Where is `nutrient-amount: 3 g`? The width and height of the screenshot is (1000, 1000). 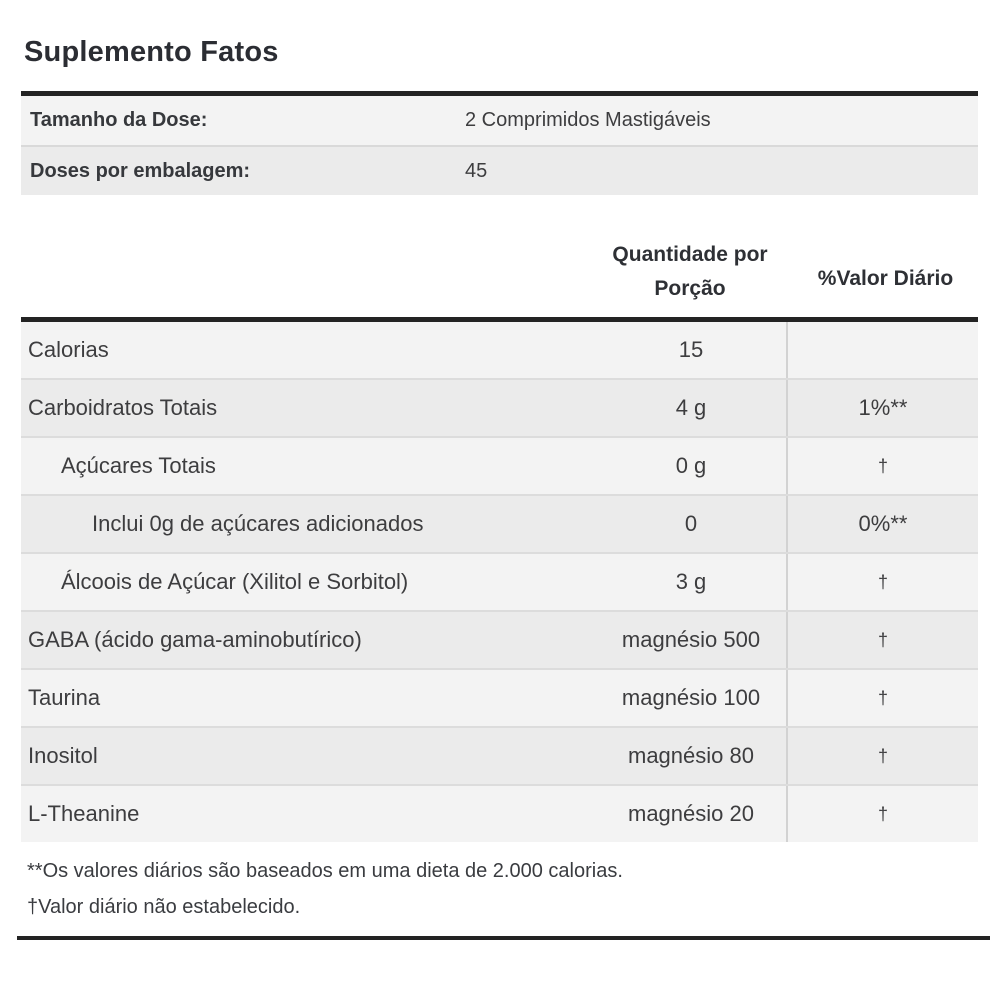 nutrient-amount: 3 g is located at coordinates (691, 581).